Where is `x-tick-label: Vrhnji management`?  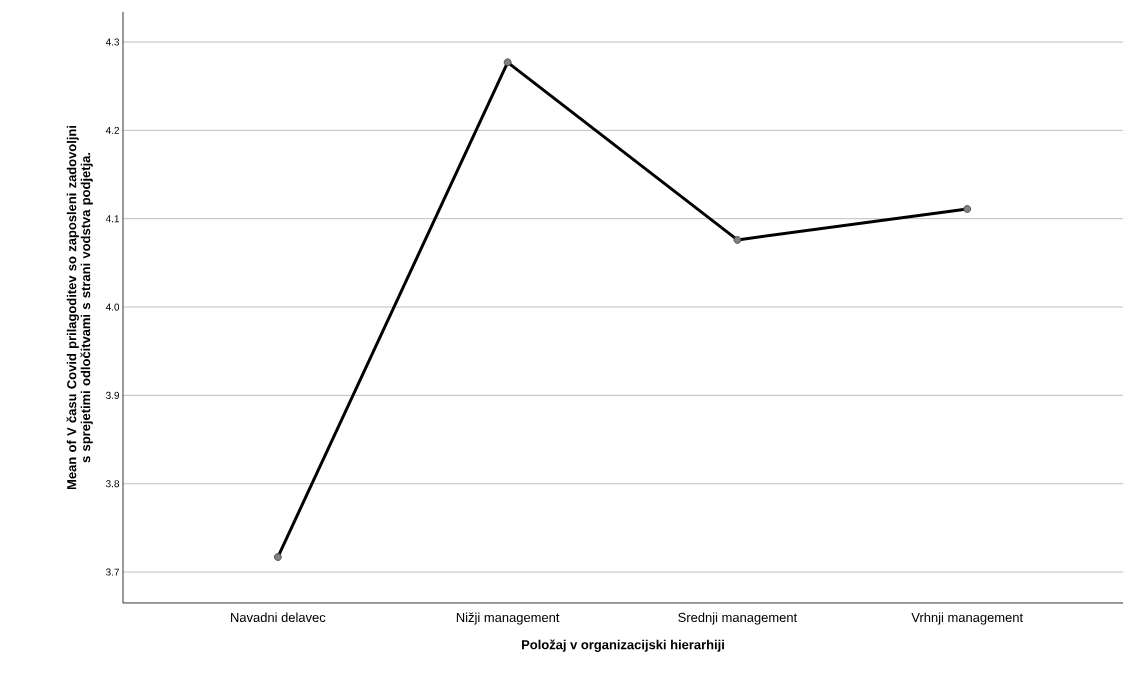 x-tick-label: Vrhnji management is located at coordinates (967, 618).